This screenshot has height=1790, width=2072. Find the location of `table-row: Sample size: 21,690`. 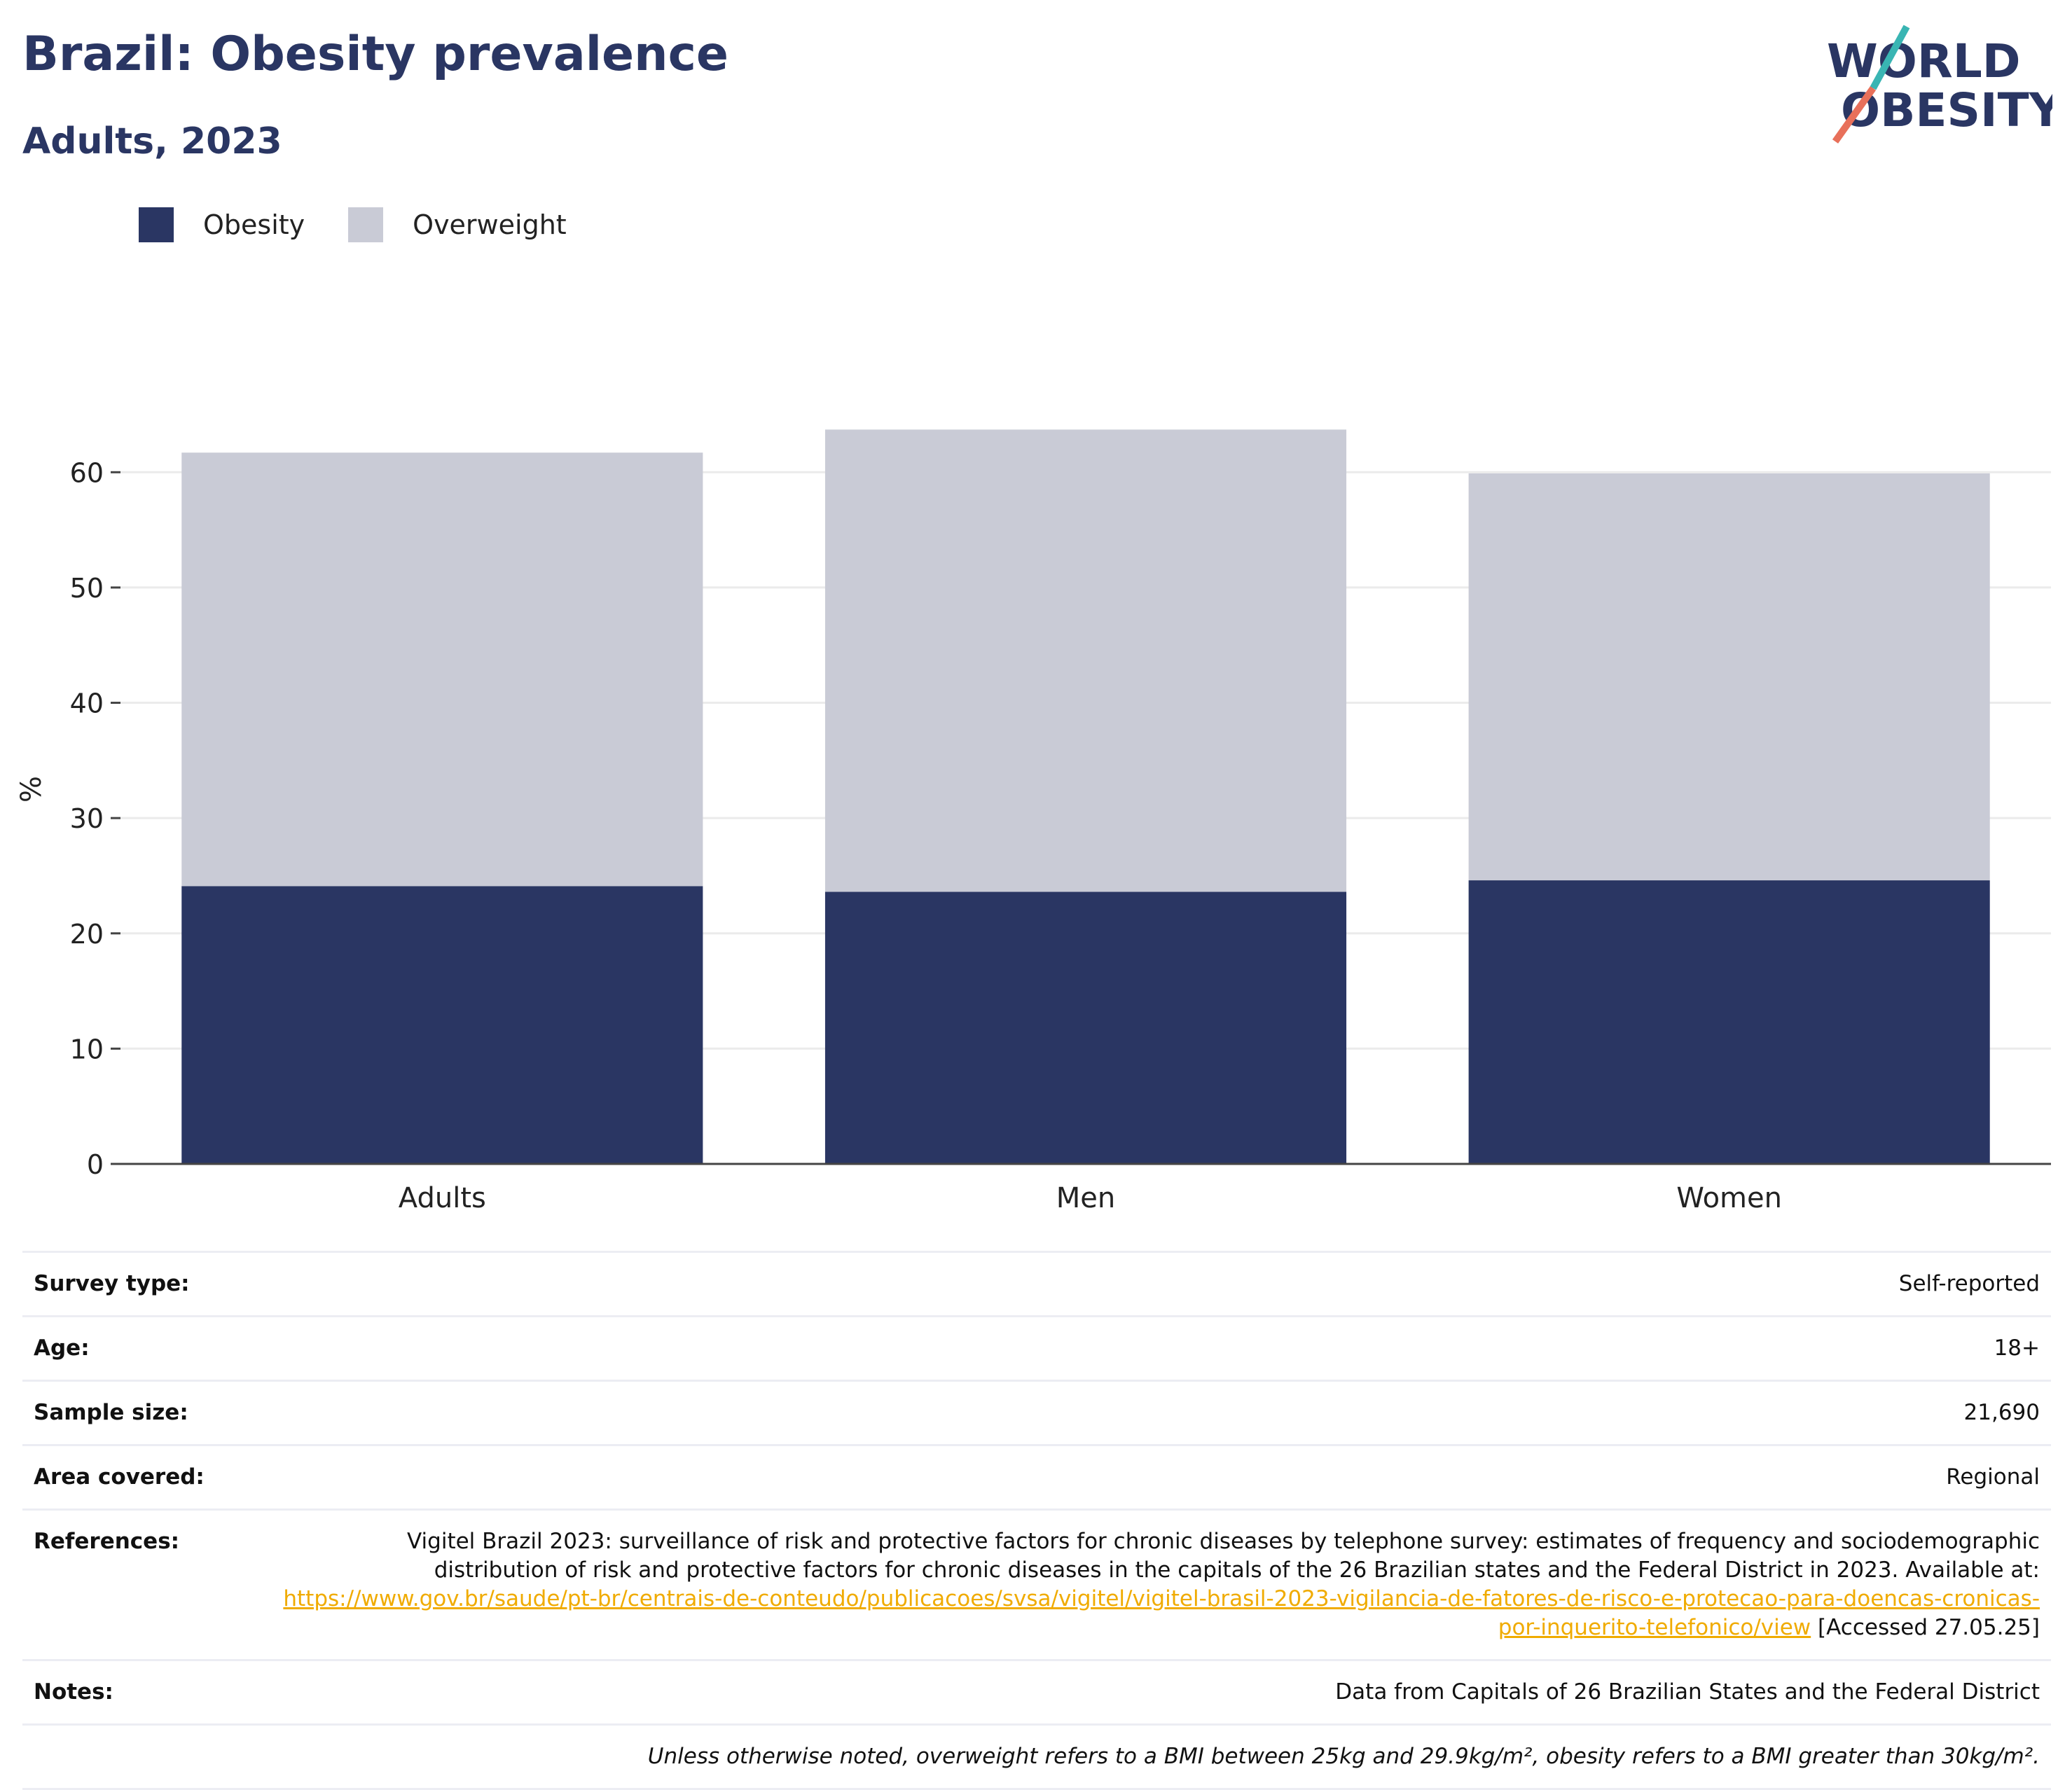

table-row: Sample size: 21,690 is located at coordinates (1037, 1413).